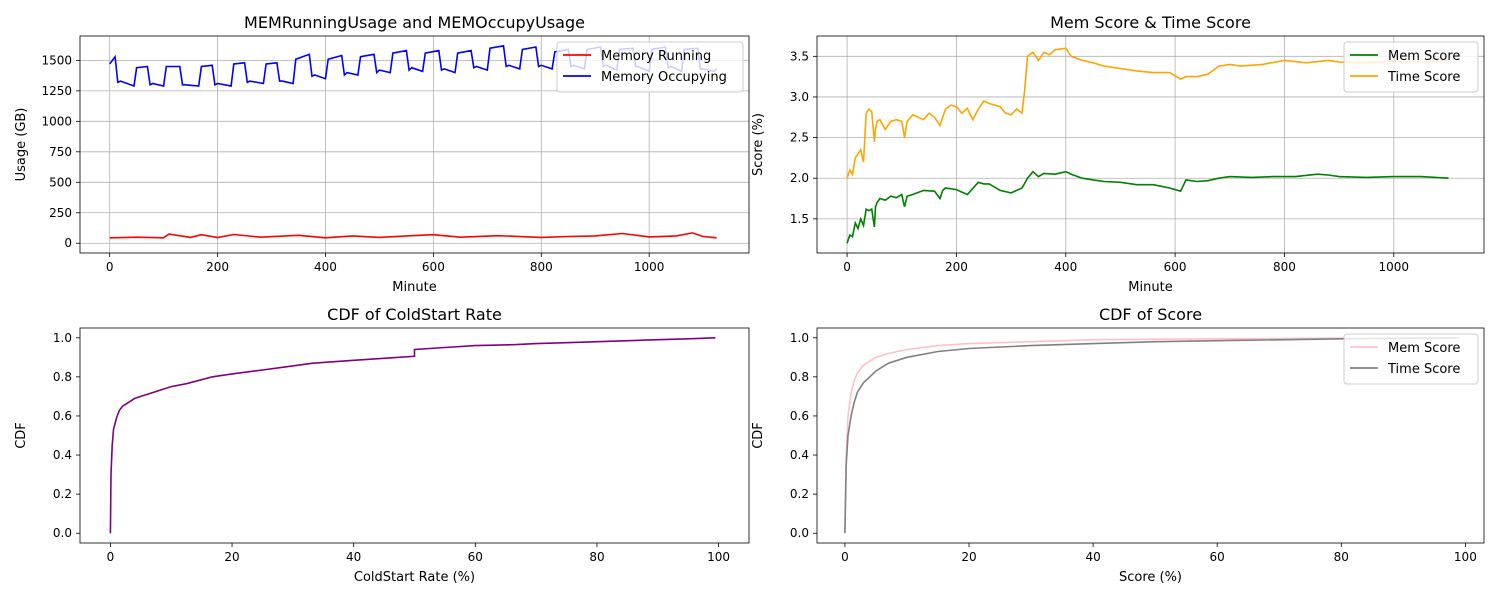 The width and height of the screenshot is (1500, 600). Describe the element at coordinates (60, 213) in the screenshot. I see `y-tick-label: 250` at that location.